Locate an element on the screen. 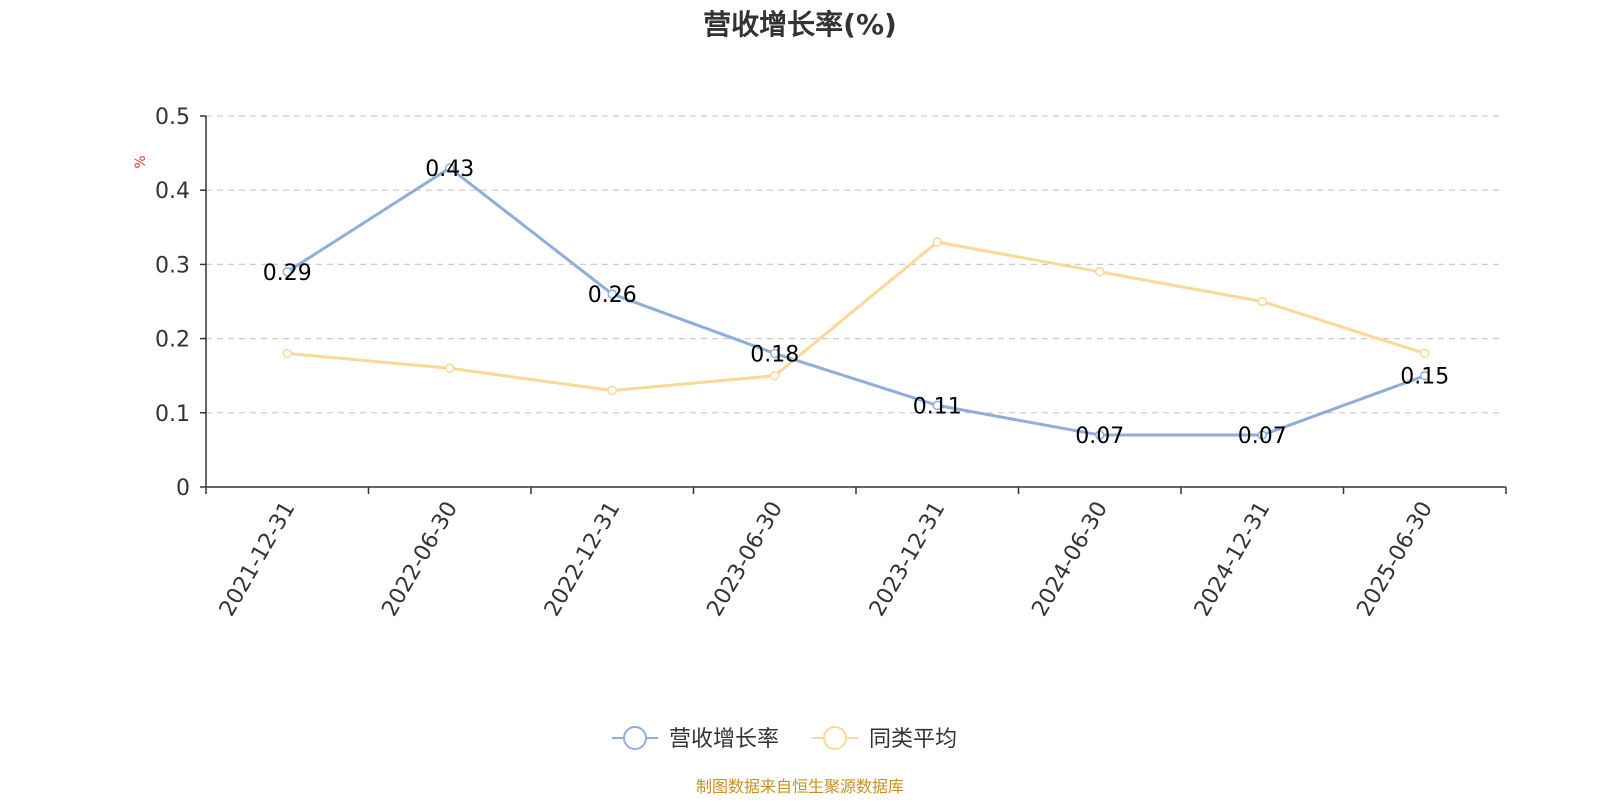  y-tick-label: 0.3 is located at coordinates (172, 265).